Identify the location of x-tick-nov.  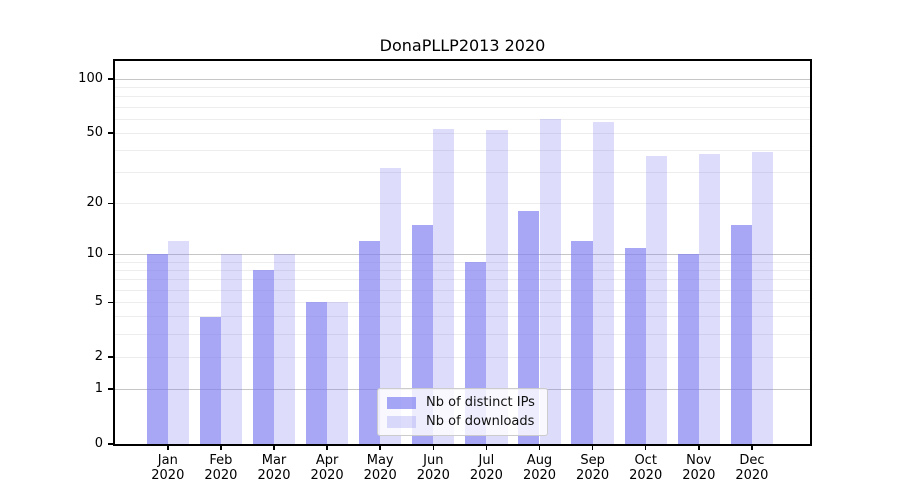
(699, 448).